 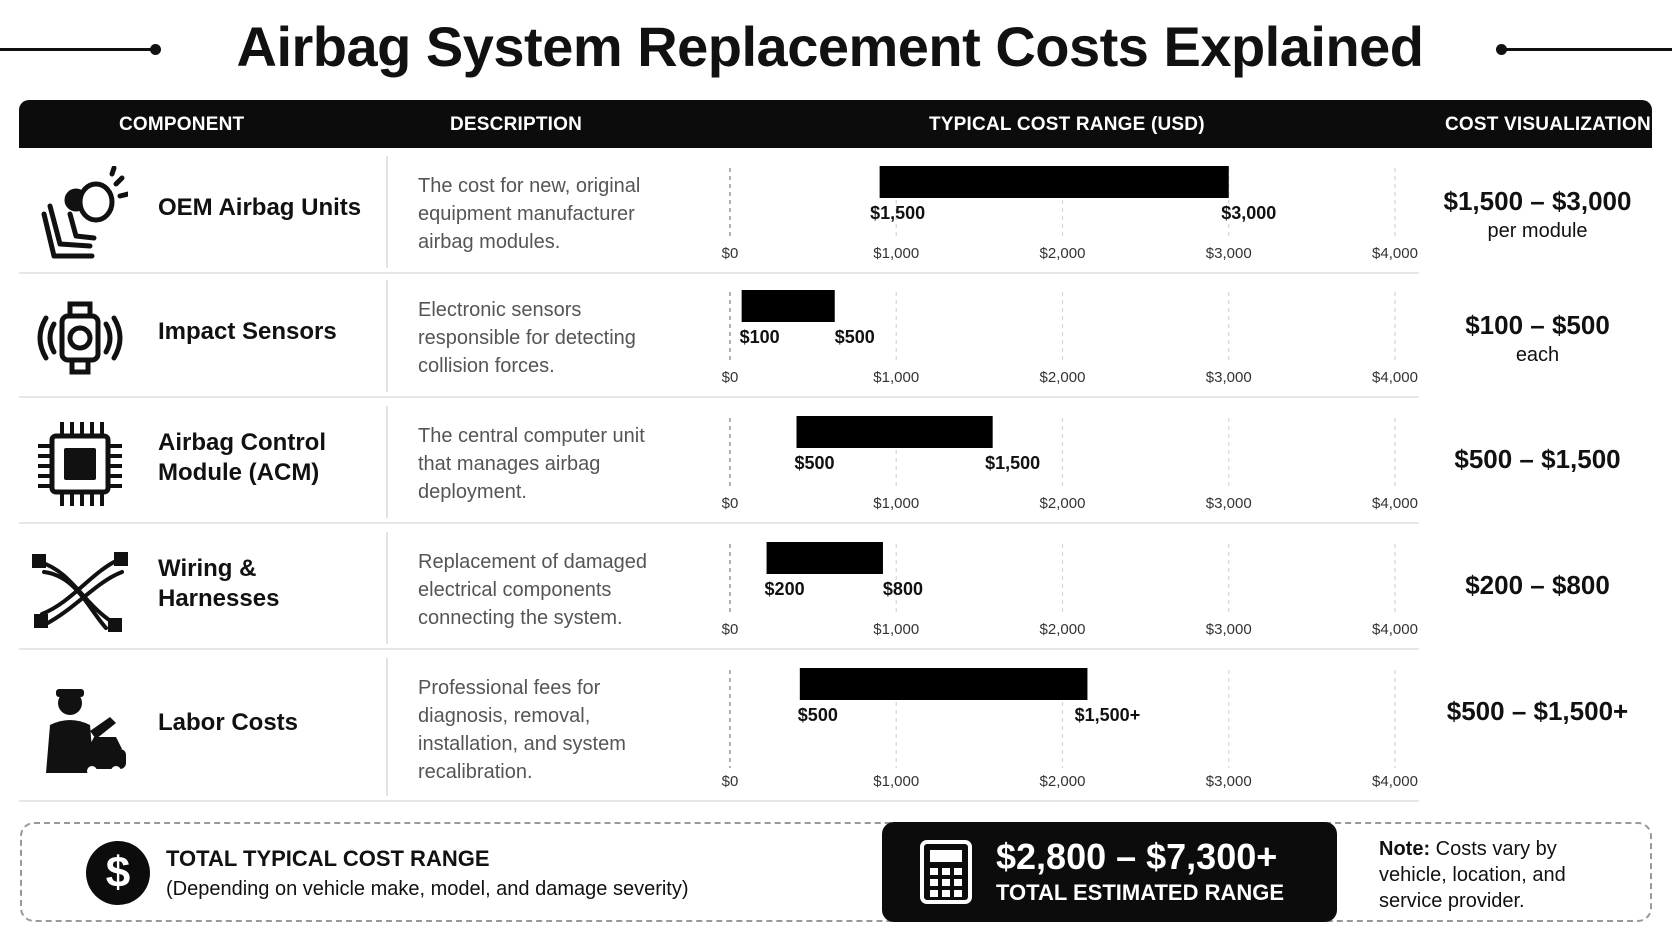 What do you see at coordinates (1108, 715) in the screenshot?
I see `range-bar-label: $1,500+` at bounding box center [1108, 715].